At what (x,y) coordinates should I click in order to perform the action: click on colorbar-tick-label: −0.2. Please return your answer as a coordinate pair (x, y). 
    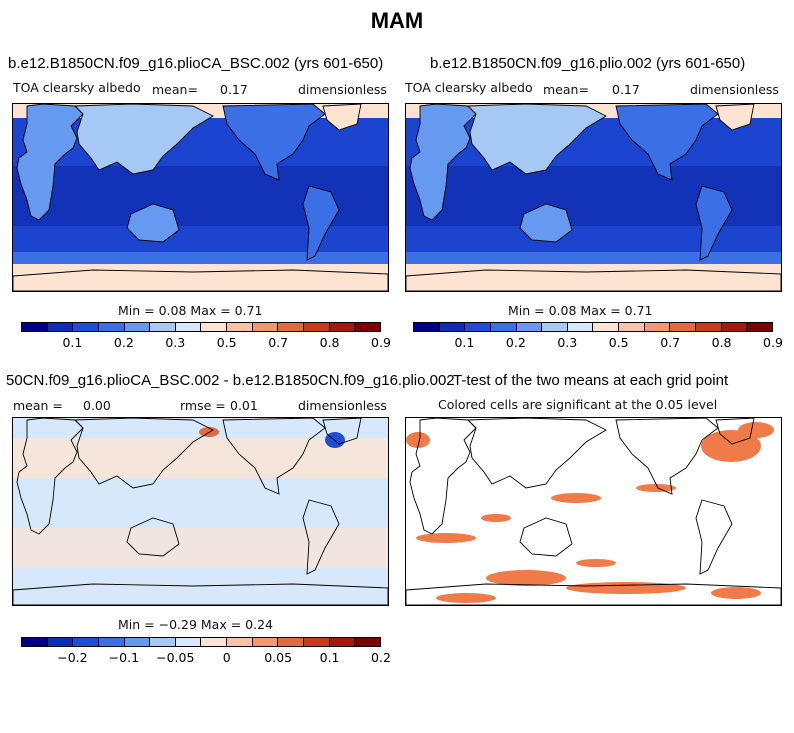
    Looking at the image, I should click on (72, 657).